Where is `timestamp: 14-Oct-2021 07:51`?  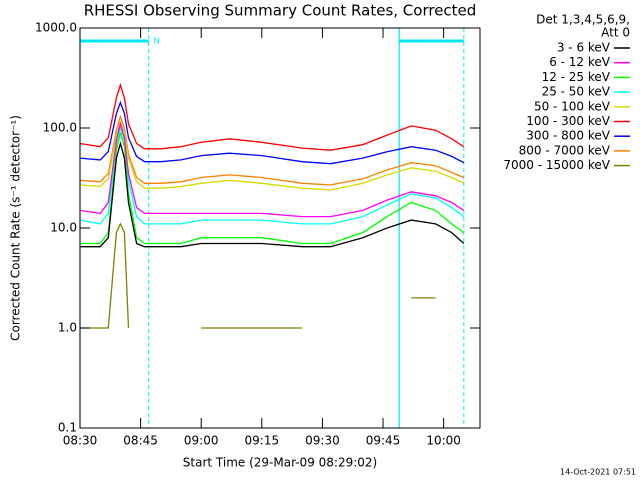 timestamp: 14-Oct-2021 07:51 is located at coordinates (598, 472).